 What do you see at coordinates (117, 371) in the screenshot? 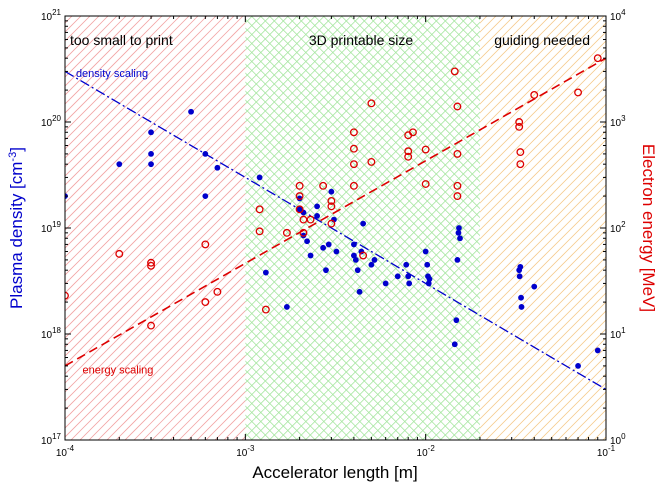
I see `energy-scaling-annotation: energy scaling` at bounding box center [117, 371].